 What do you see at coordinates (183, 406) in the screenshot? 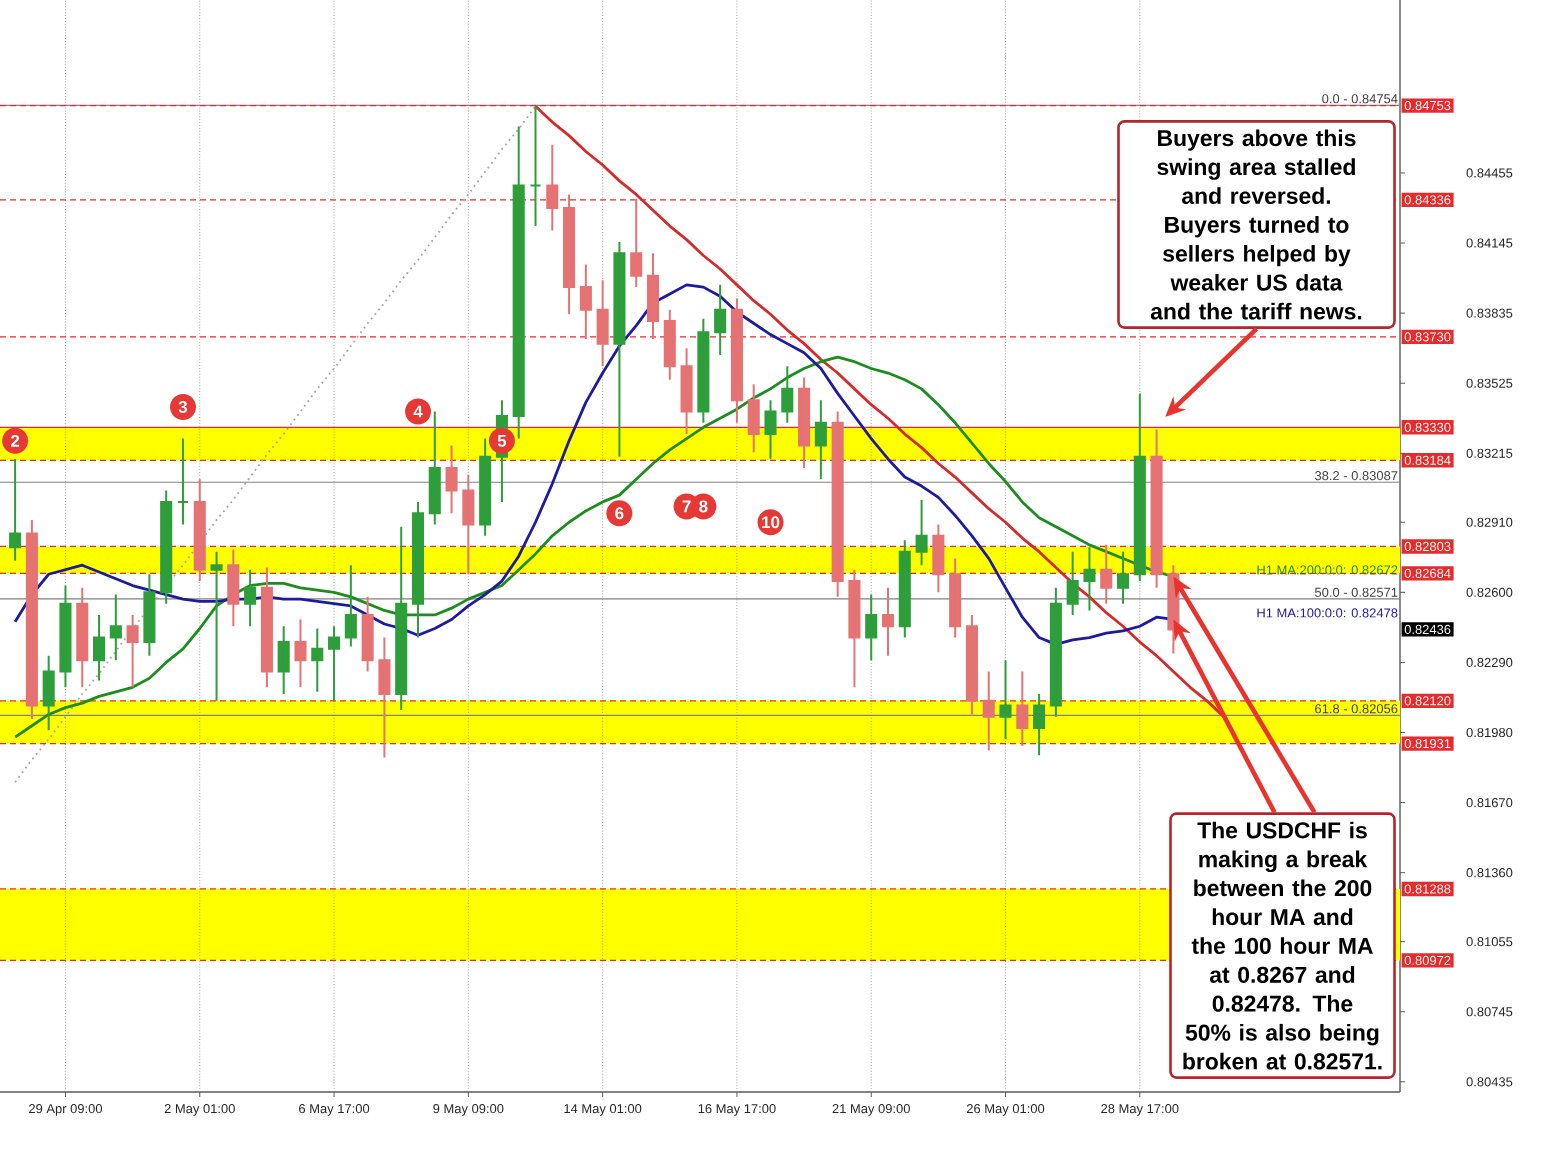
I see `annotation: 3` at bounding box center [183, 406].